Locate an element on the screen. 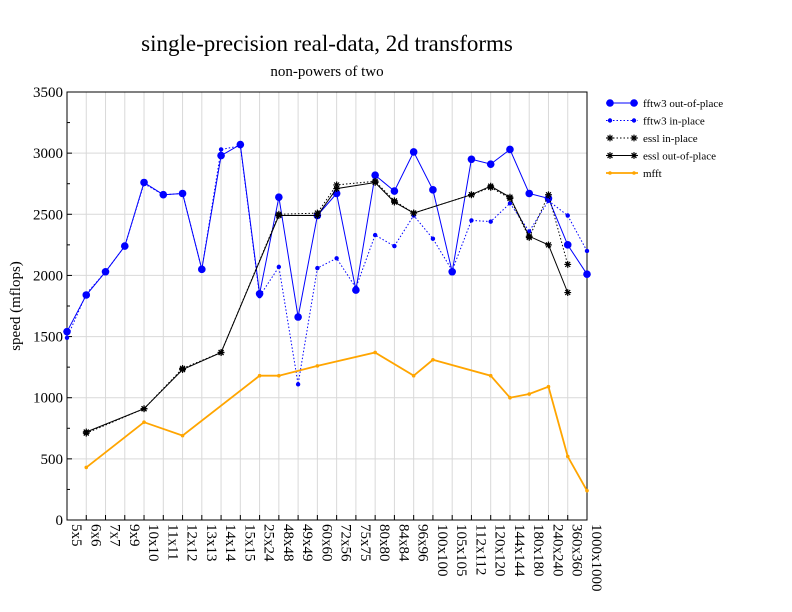  legend-entry: mfft is located at coordinates (634, 174).